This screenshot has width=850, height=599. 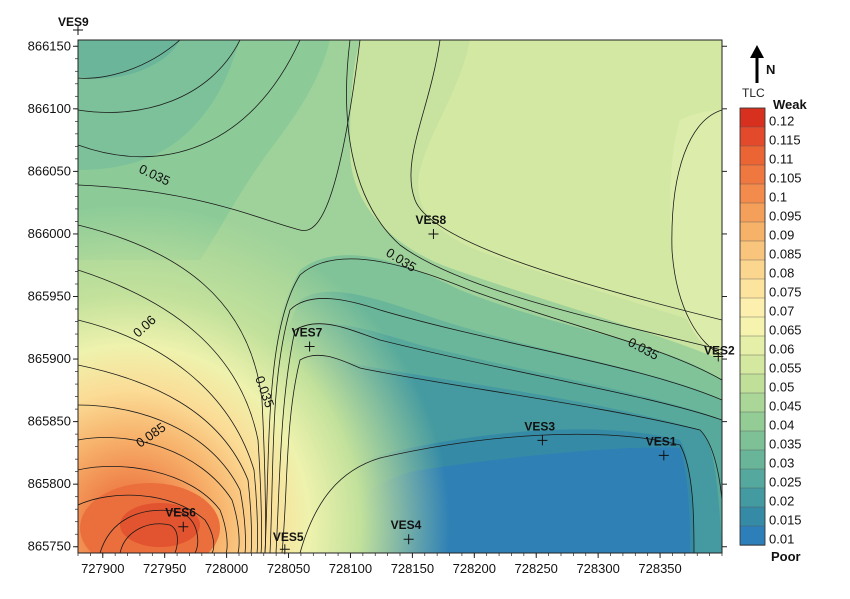 I want to click on legend-level-label: 0.05, so click(x=781, y=387).